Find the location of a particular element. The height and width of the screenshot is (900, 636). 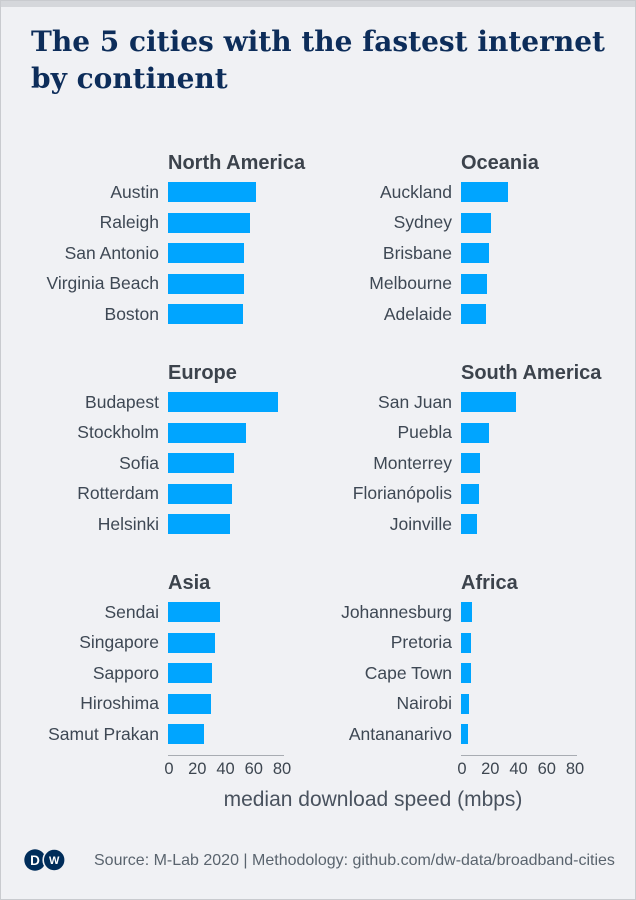

bar-row: Samut Prakan is located at coordinates (171, 734).